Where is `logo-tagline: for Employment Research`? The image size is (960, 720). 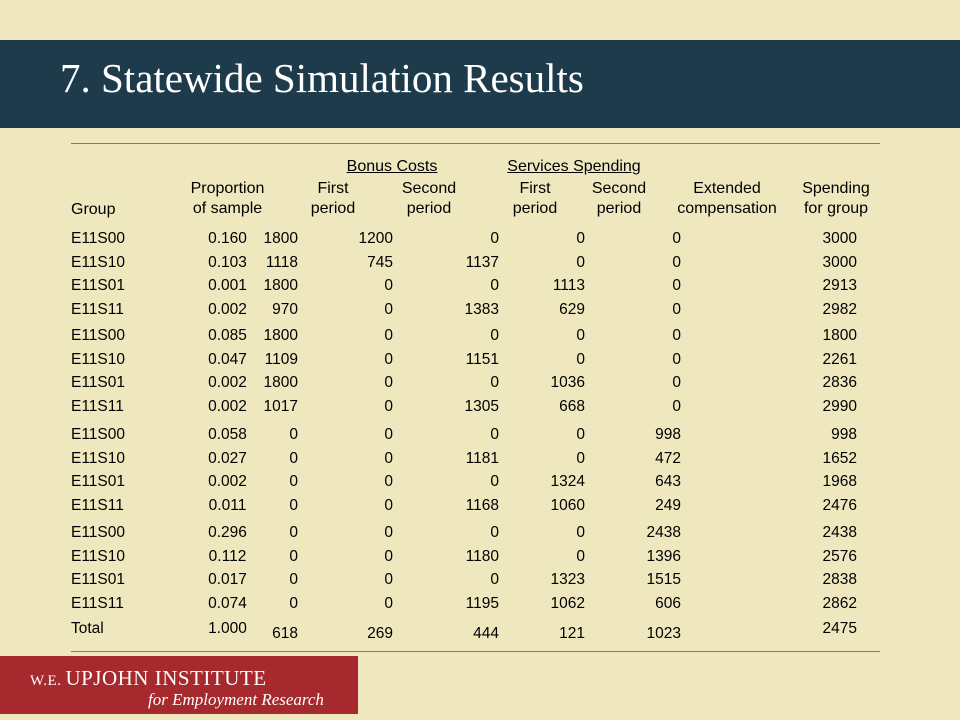
logo-tagline: for Employment Research is located at coordinates (236, 699).